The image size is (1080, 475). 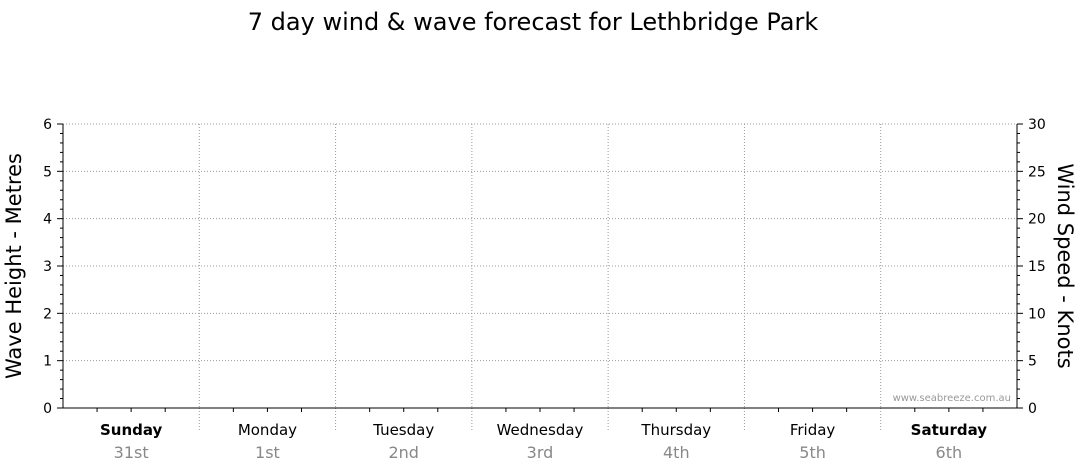 I want to click on day-date-label: 31st, so click(x=131, y=452).